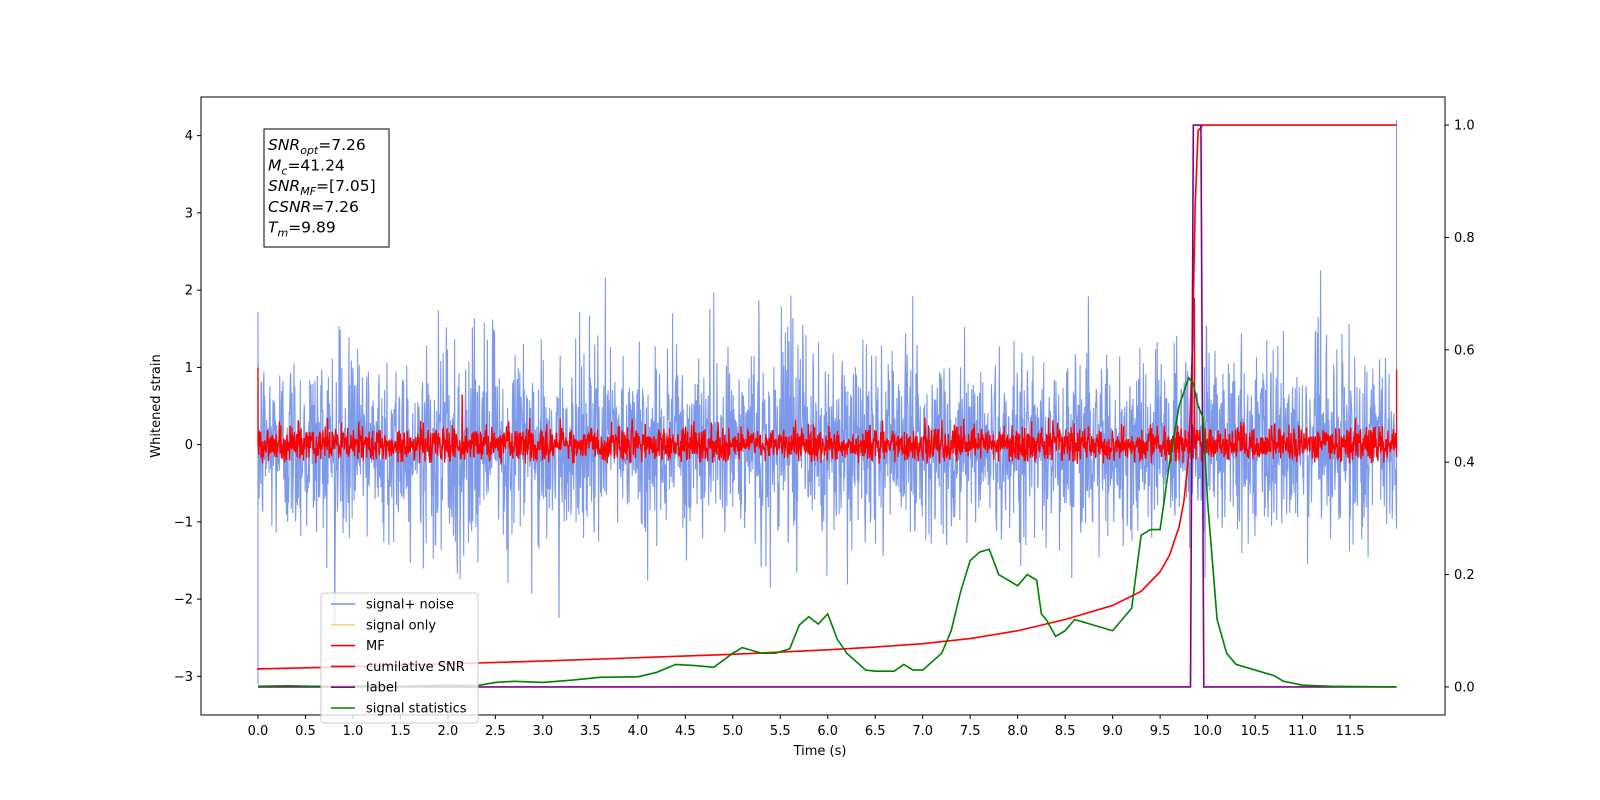 Image resolution: width=1600 pixels, height=800 pixels. What do you see at coordinates (685, 731) in the screenshot?
I see `x-tick-label: 4.5` at bounding box center [685, 731].